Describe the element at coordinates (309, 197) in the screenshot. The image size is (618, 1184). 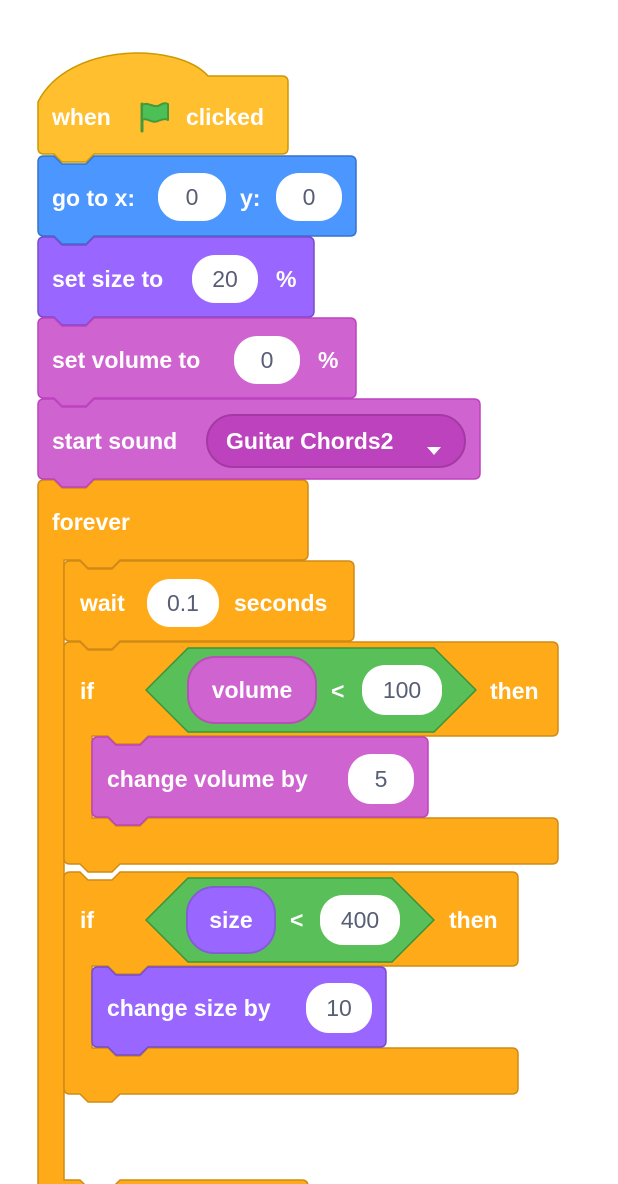
I see `goto-y-input: 0` at that location.